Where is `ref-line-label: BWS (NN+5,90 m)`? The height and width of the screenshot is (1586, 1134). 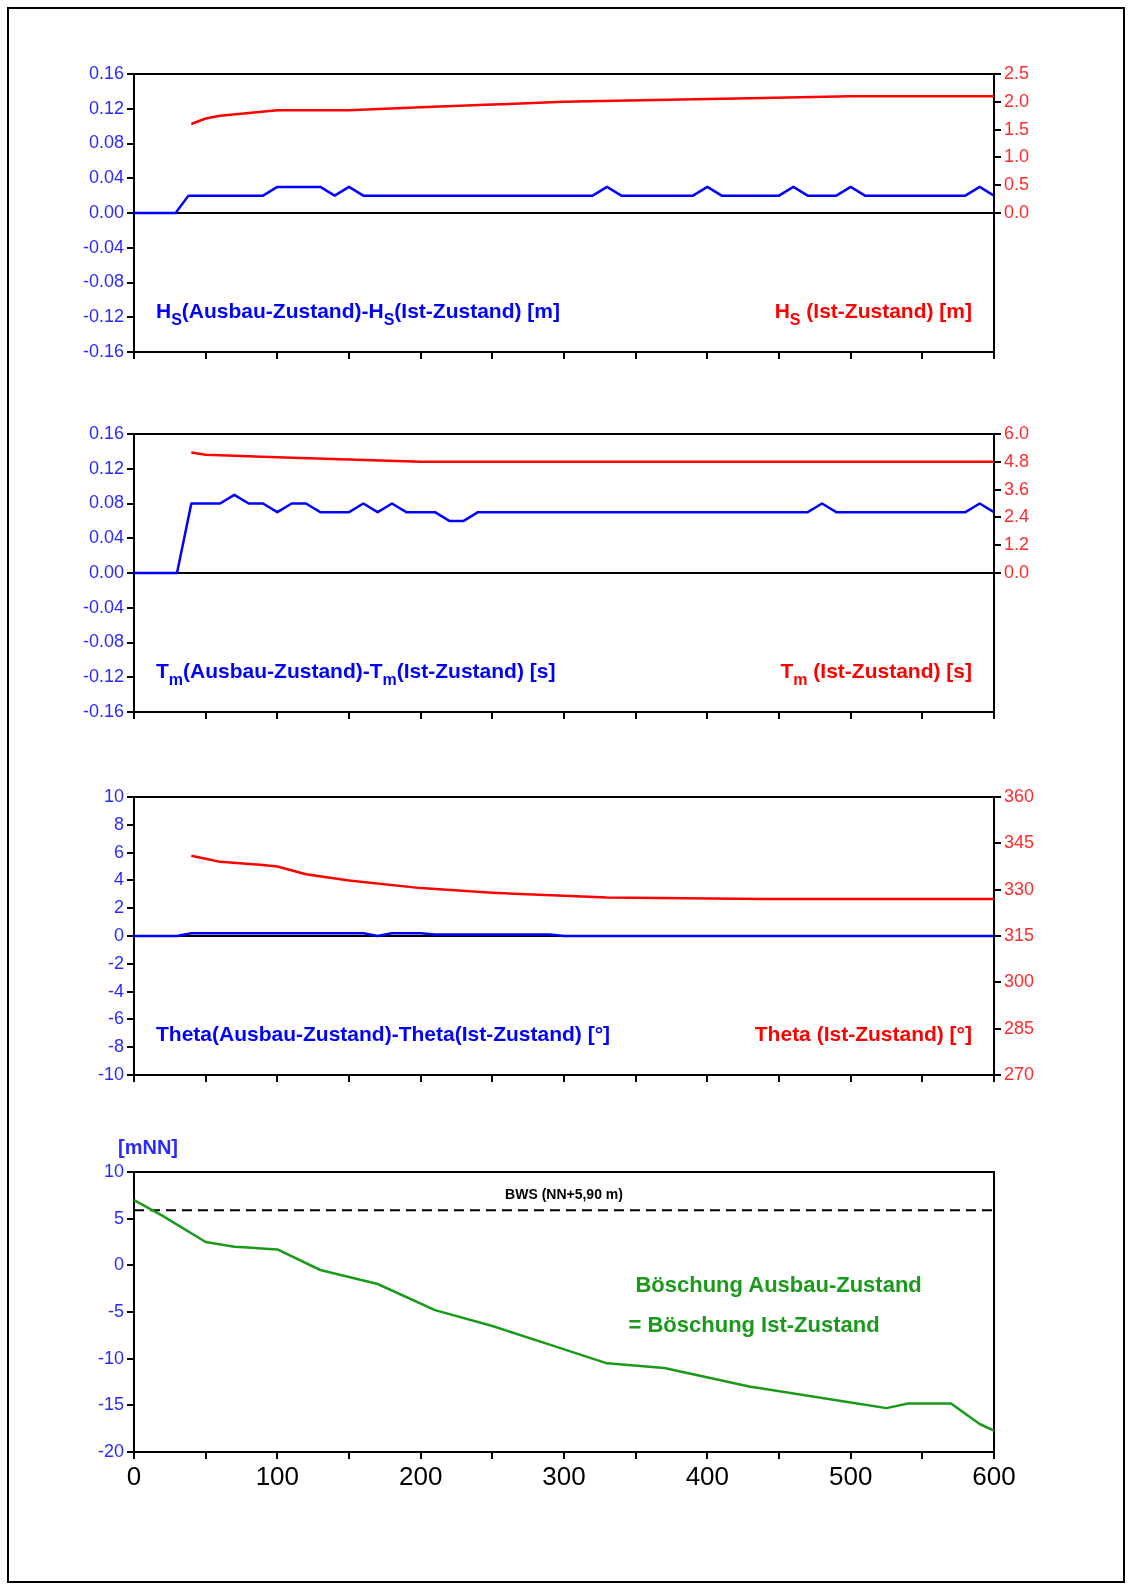 ref-line-label: BWS (NN+5,90 m) is located at coordinates (564, 1194).